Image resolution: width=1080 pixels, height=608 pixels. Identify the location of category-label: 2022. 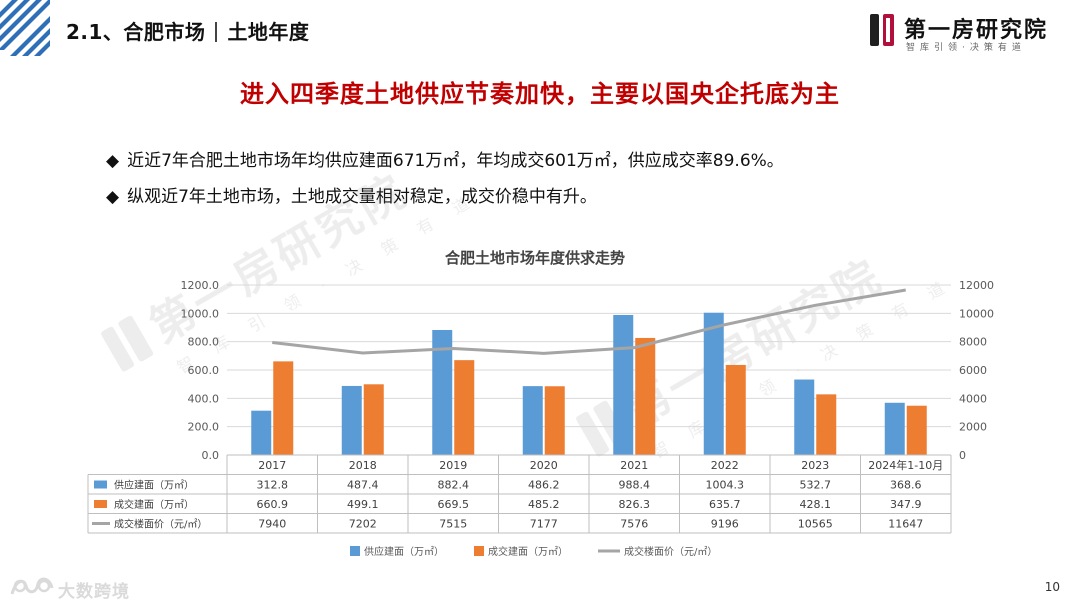
(725, 465).